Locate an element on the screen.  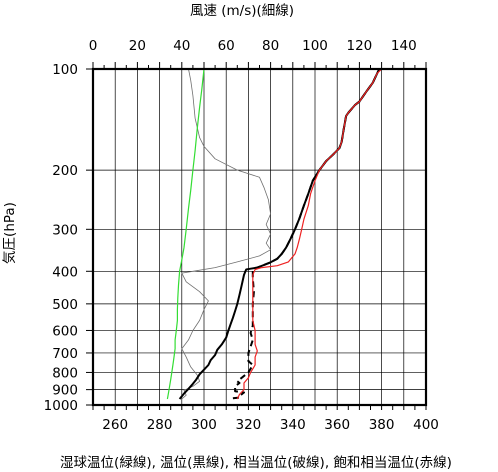
left-tick-label: 400 is located at coordinates (65, 272).